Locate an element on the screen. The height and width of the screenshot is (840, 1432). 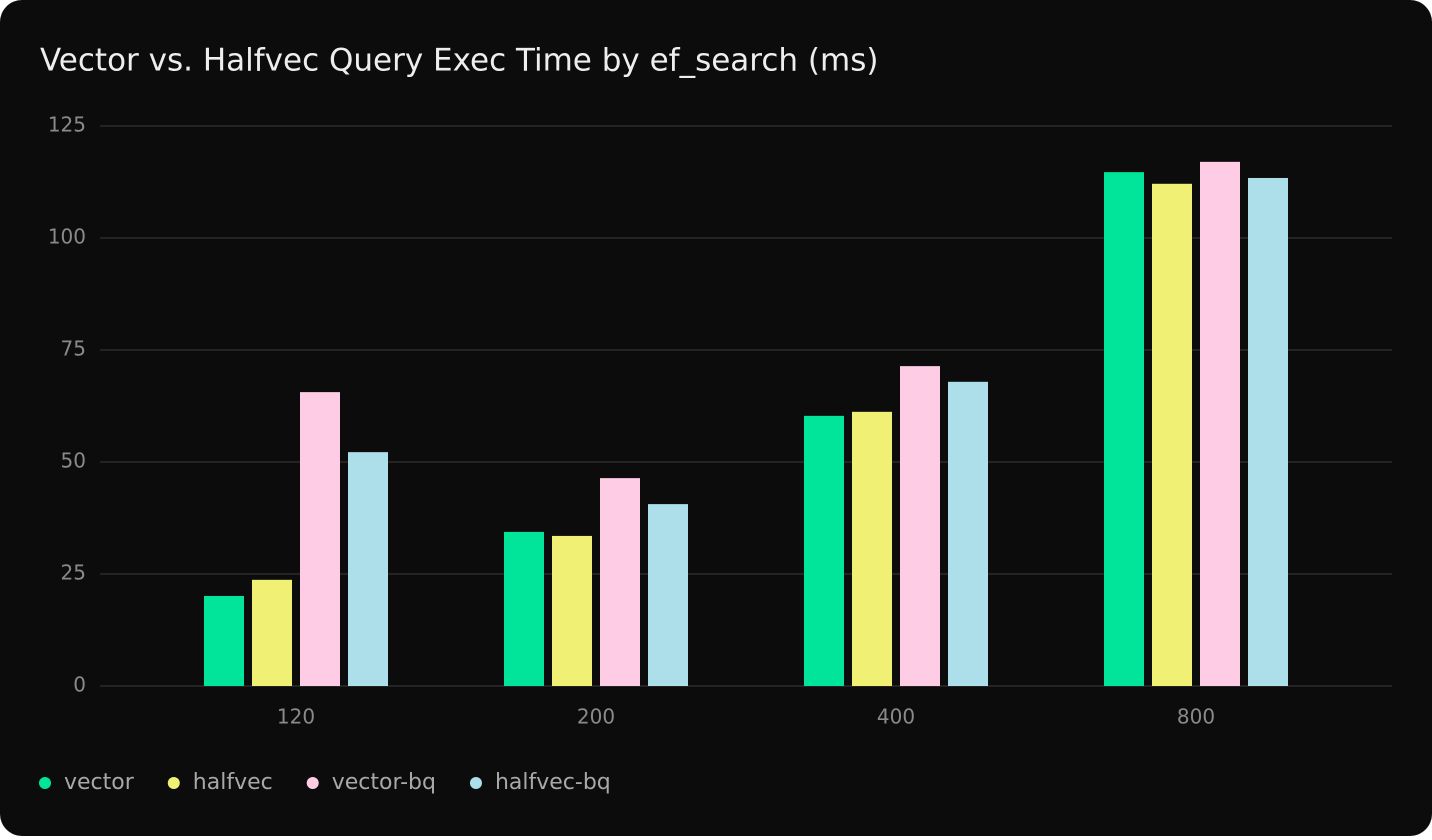
y-tick-label: 75 is located at coordinates (73, 349).